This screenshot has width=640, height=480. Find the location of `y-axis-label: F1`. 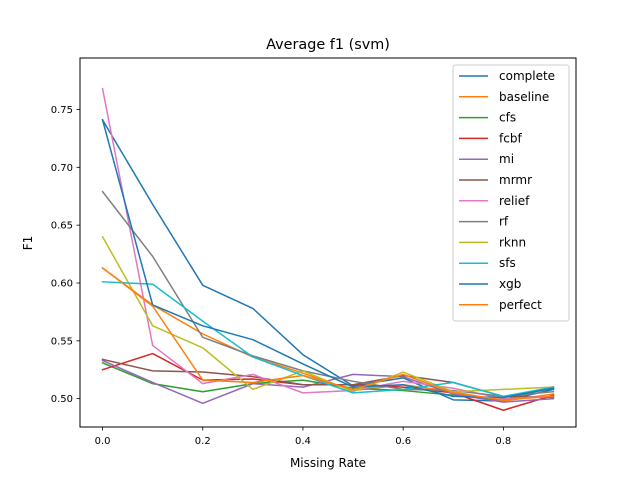

y-axis-label: F1 is located at coordinates (28, 243).